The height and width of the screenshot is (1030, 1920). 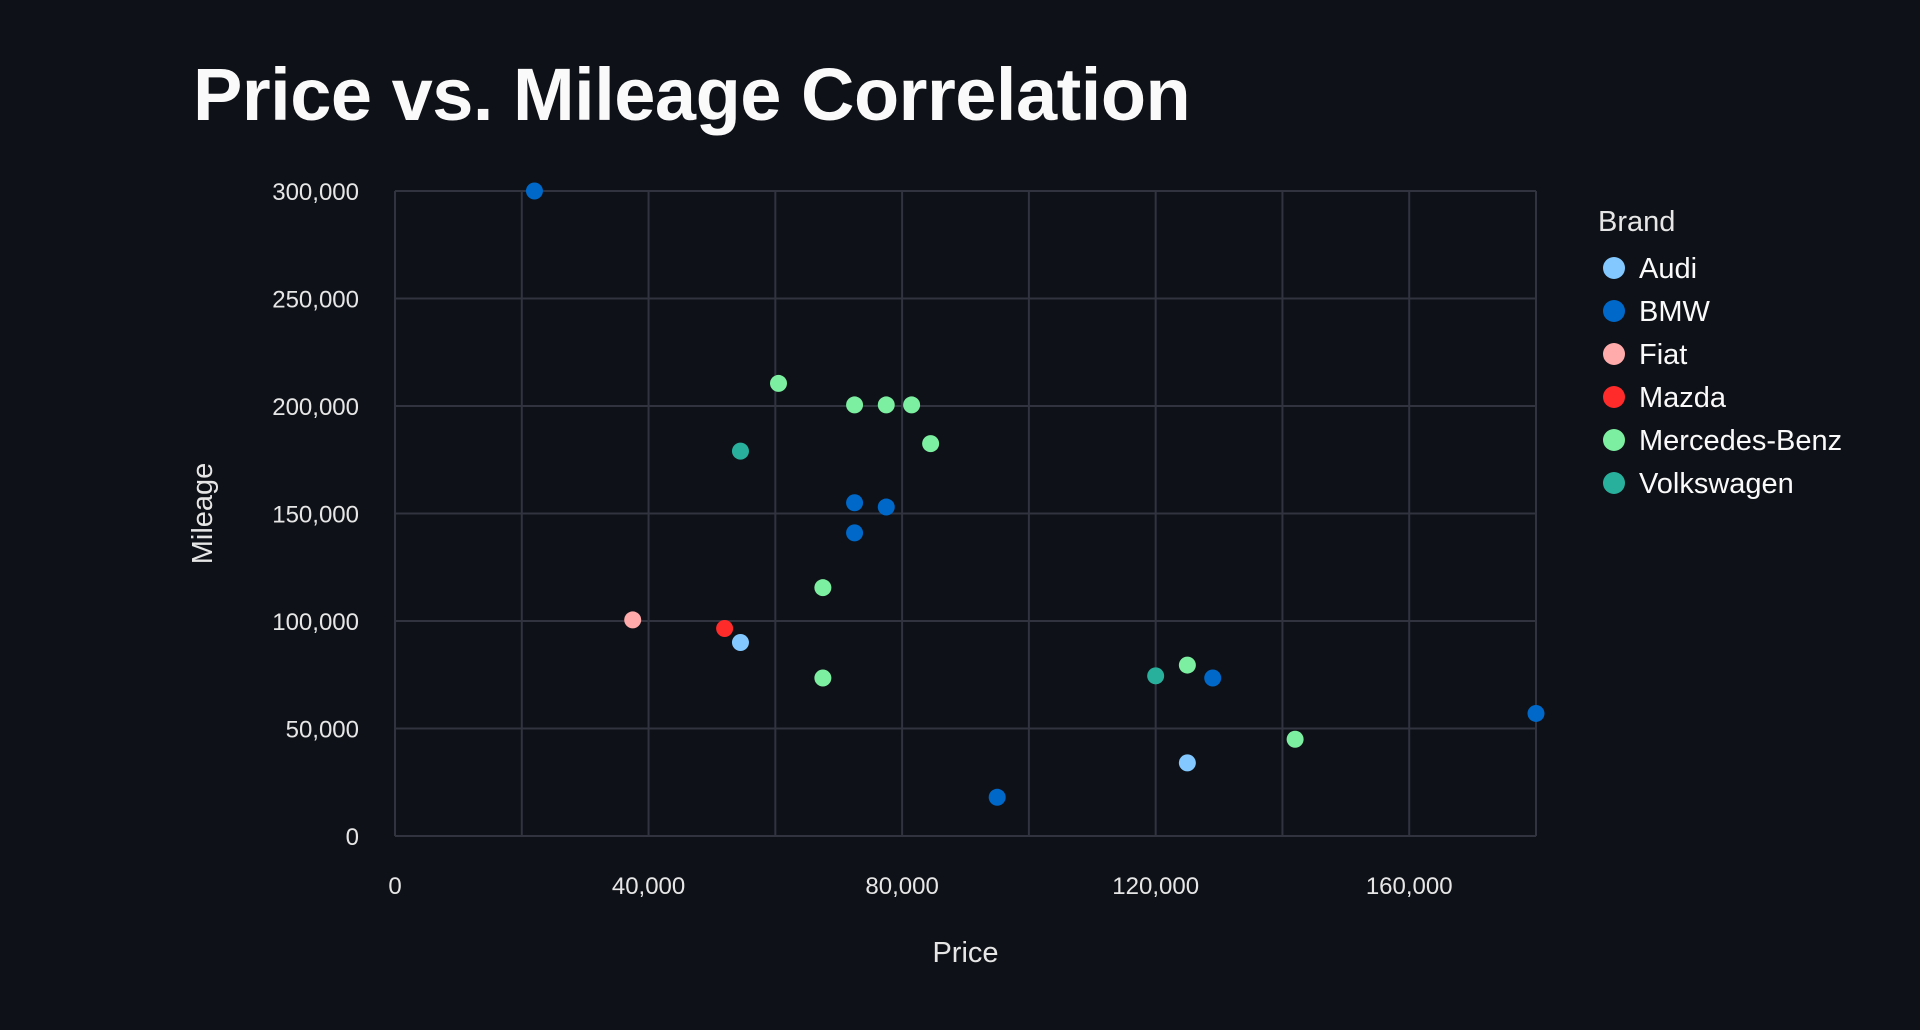 I want to click on x-tick-label: 160,000, so click(x=1409, y=886).